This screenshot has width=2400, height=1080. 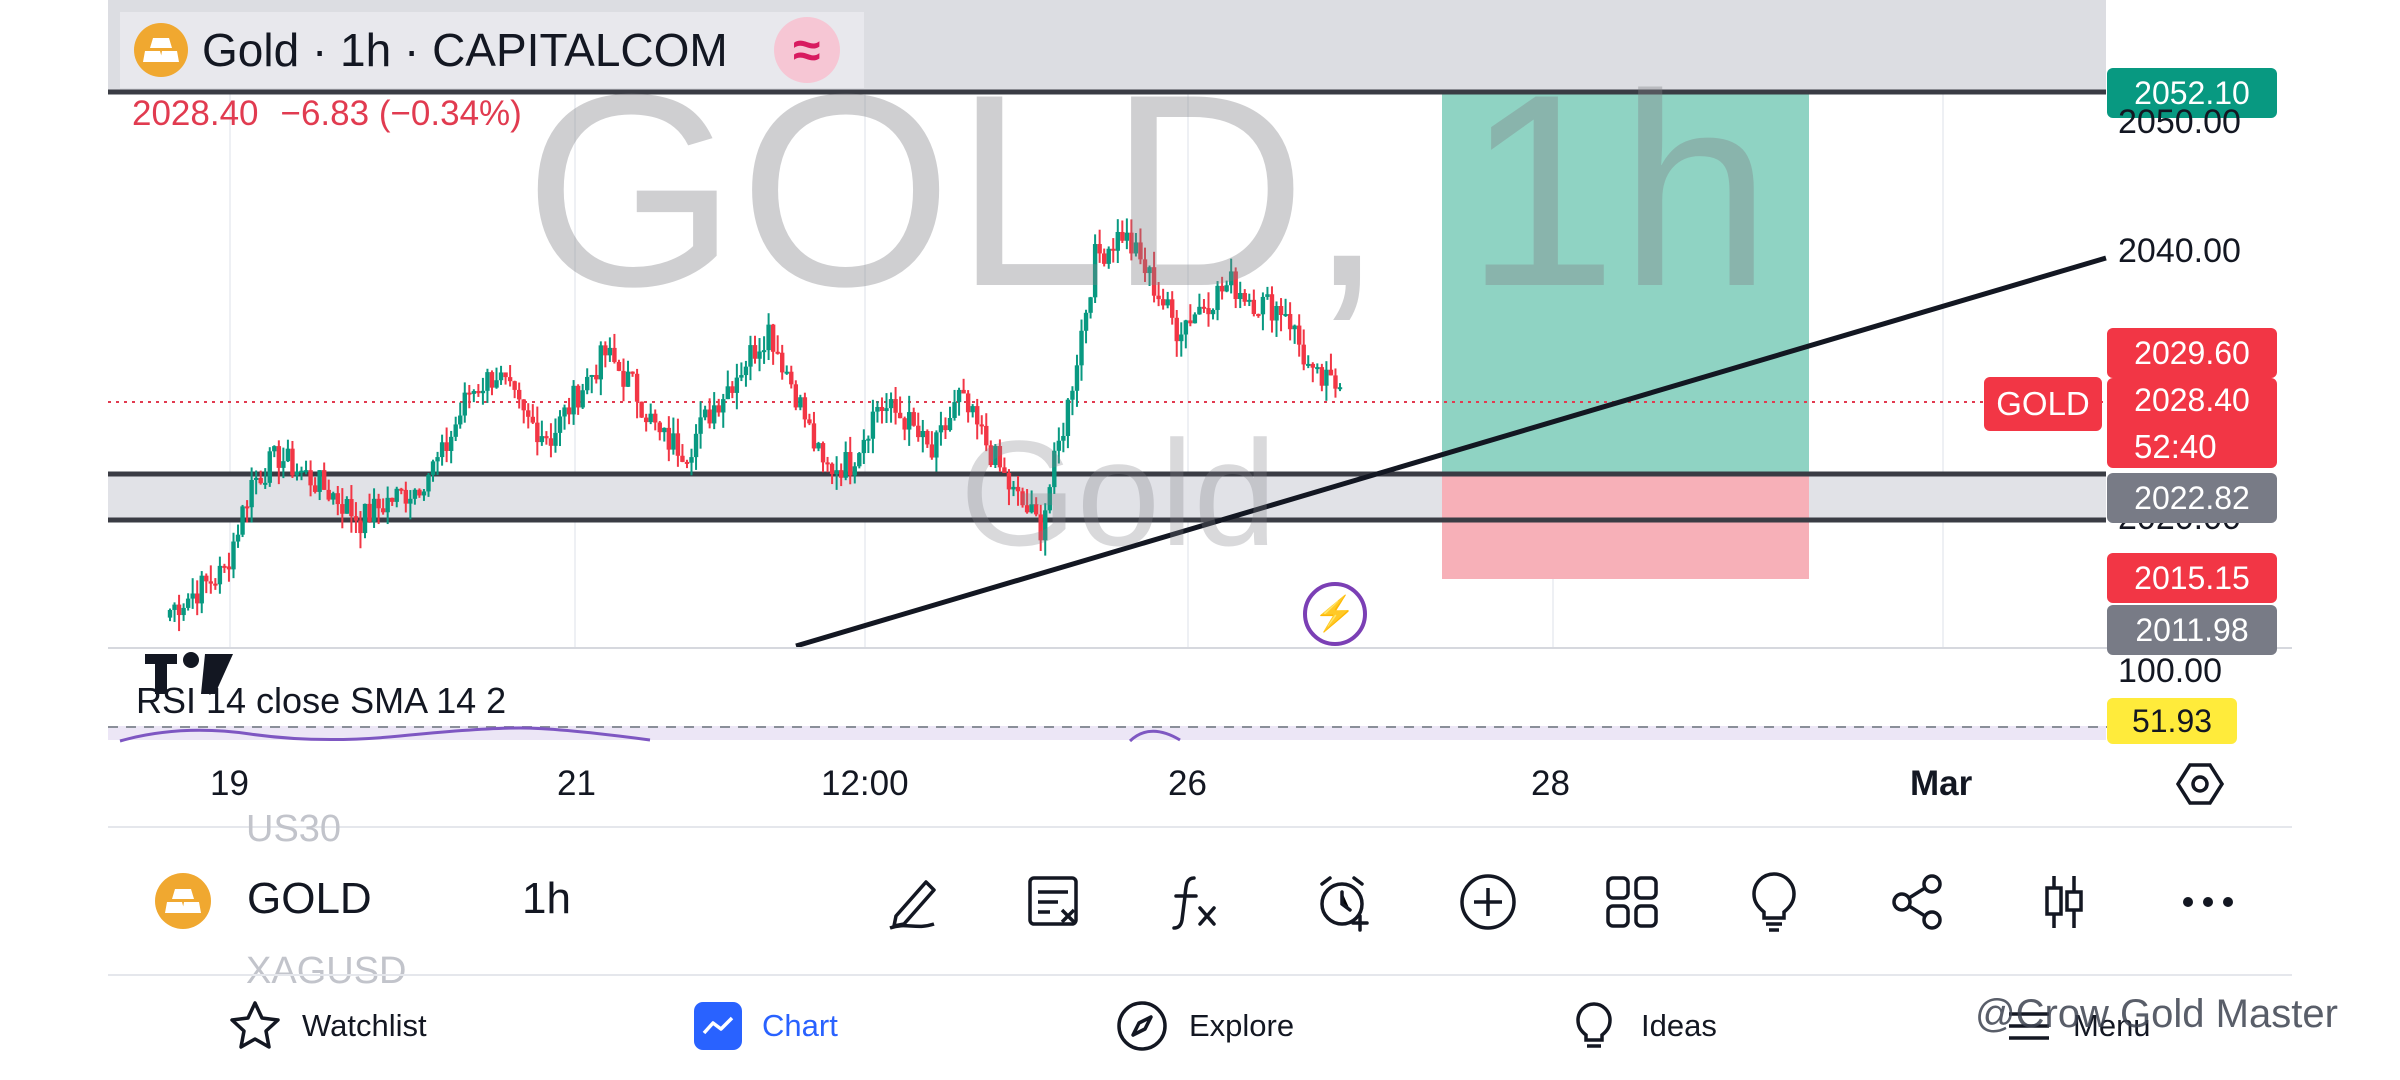 I want to click on lightning-icon: ⚡, so click(x=1335, y=614).